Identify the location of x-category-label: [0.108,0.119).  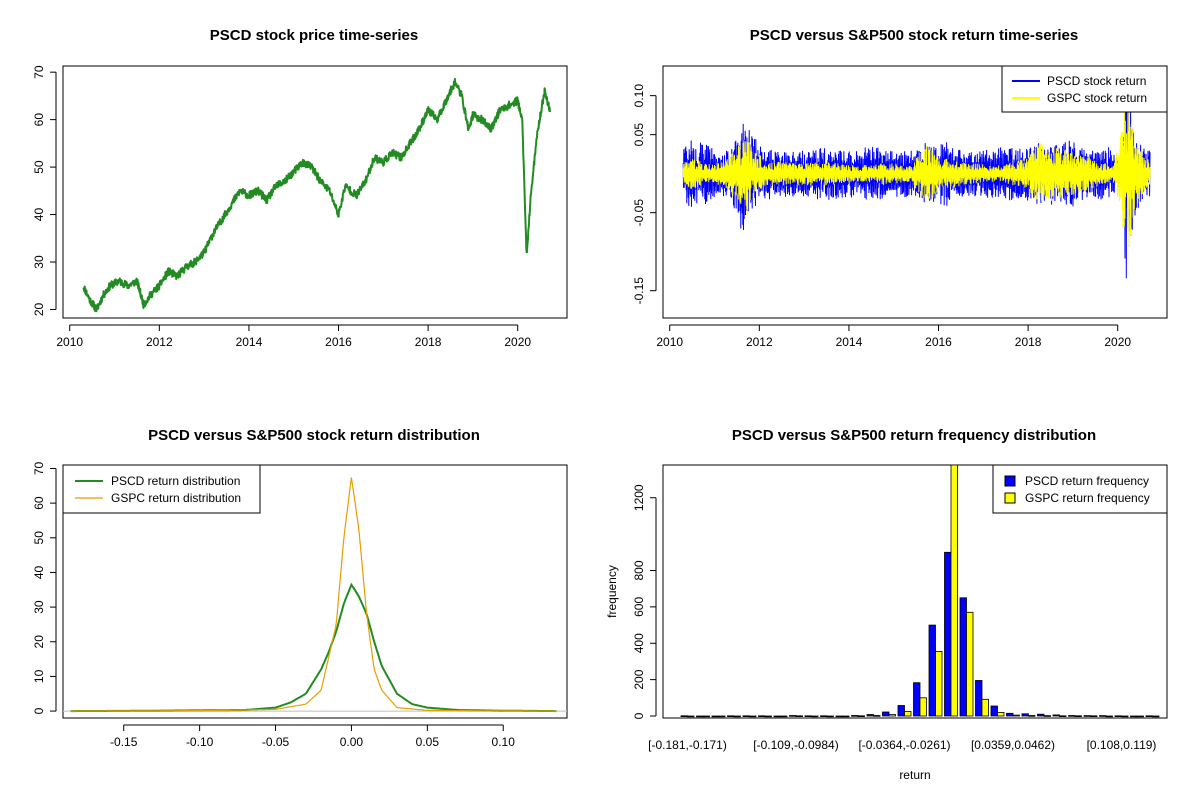
(1122, 745).